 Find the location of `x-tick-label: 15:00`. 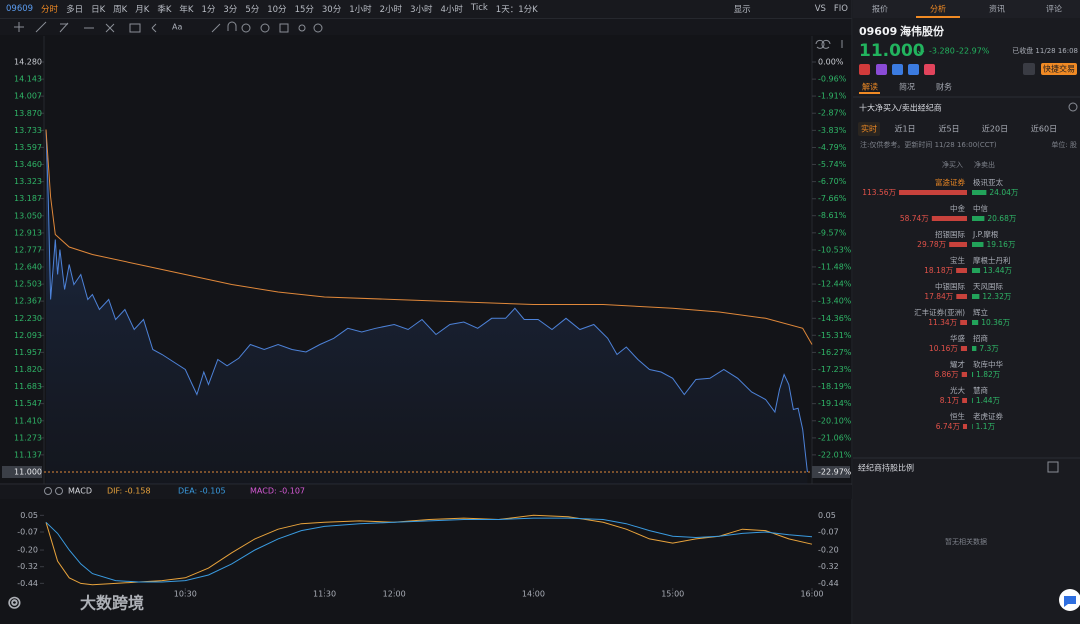

x-tick-label: 15:00 is located at coordinates (672, 594).